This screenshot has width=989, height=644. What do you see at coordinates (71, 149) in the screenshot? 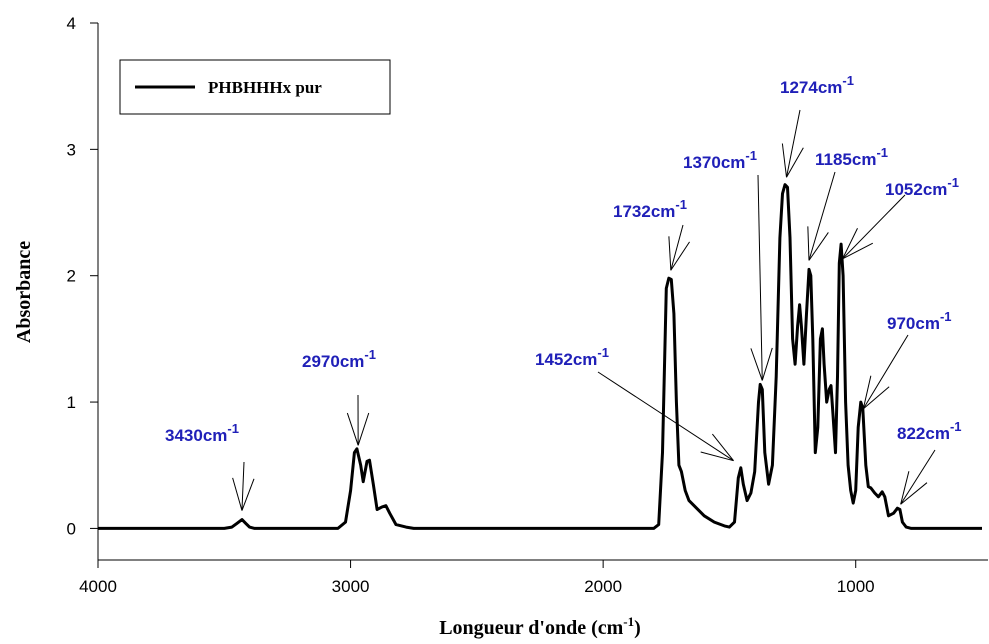
I see `y-tick-label: 3` at bounding box center [71, 149].